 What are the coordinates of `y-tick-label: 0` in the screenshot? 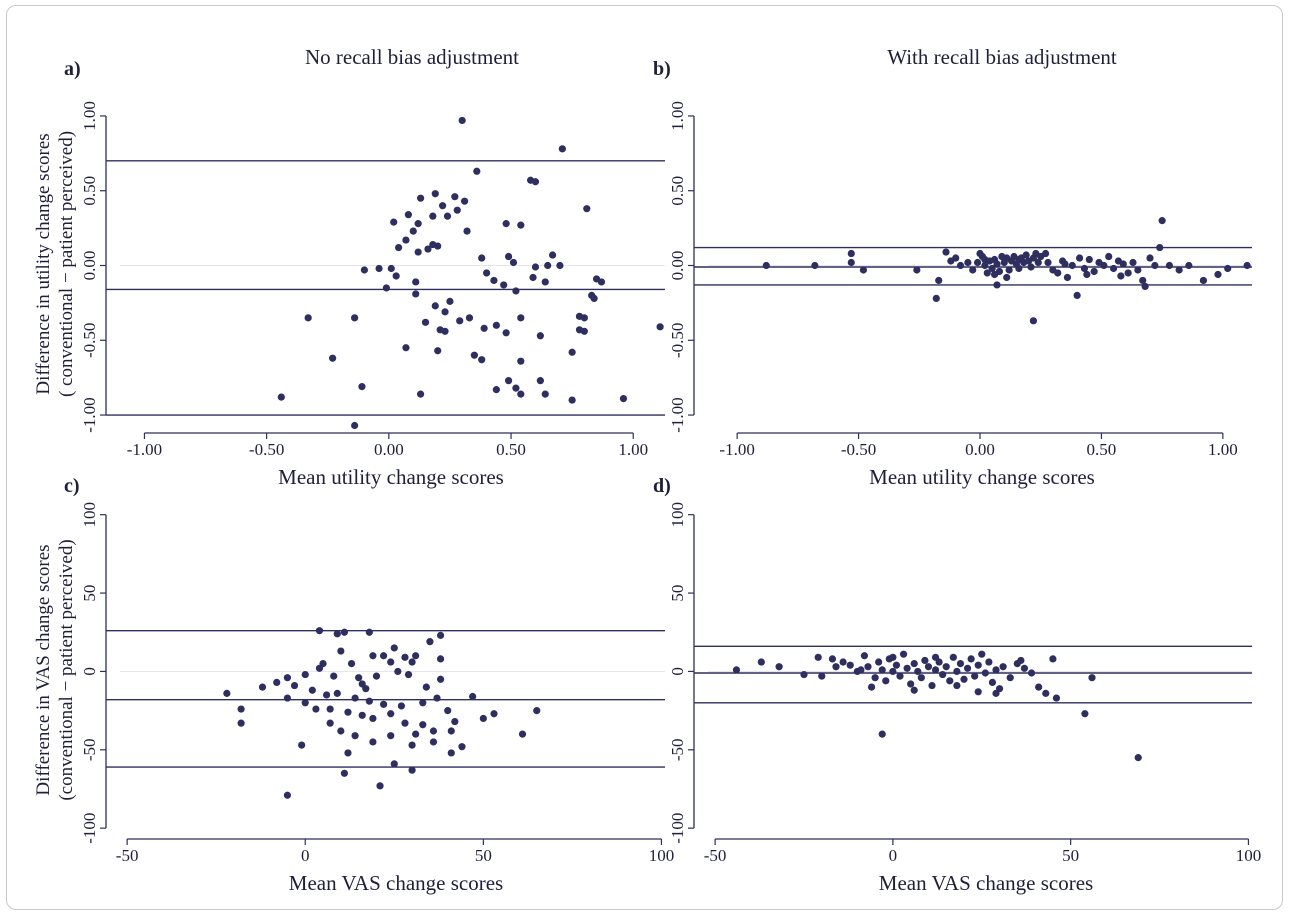 It's located at (89, 671).